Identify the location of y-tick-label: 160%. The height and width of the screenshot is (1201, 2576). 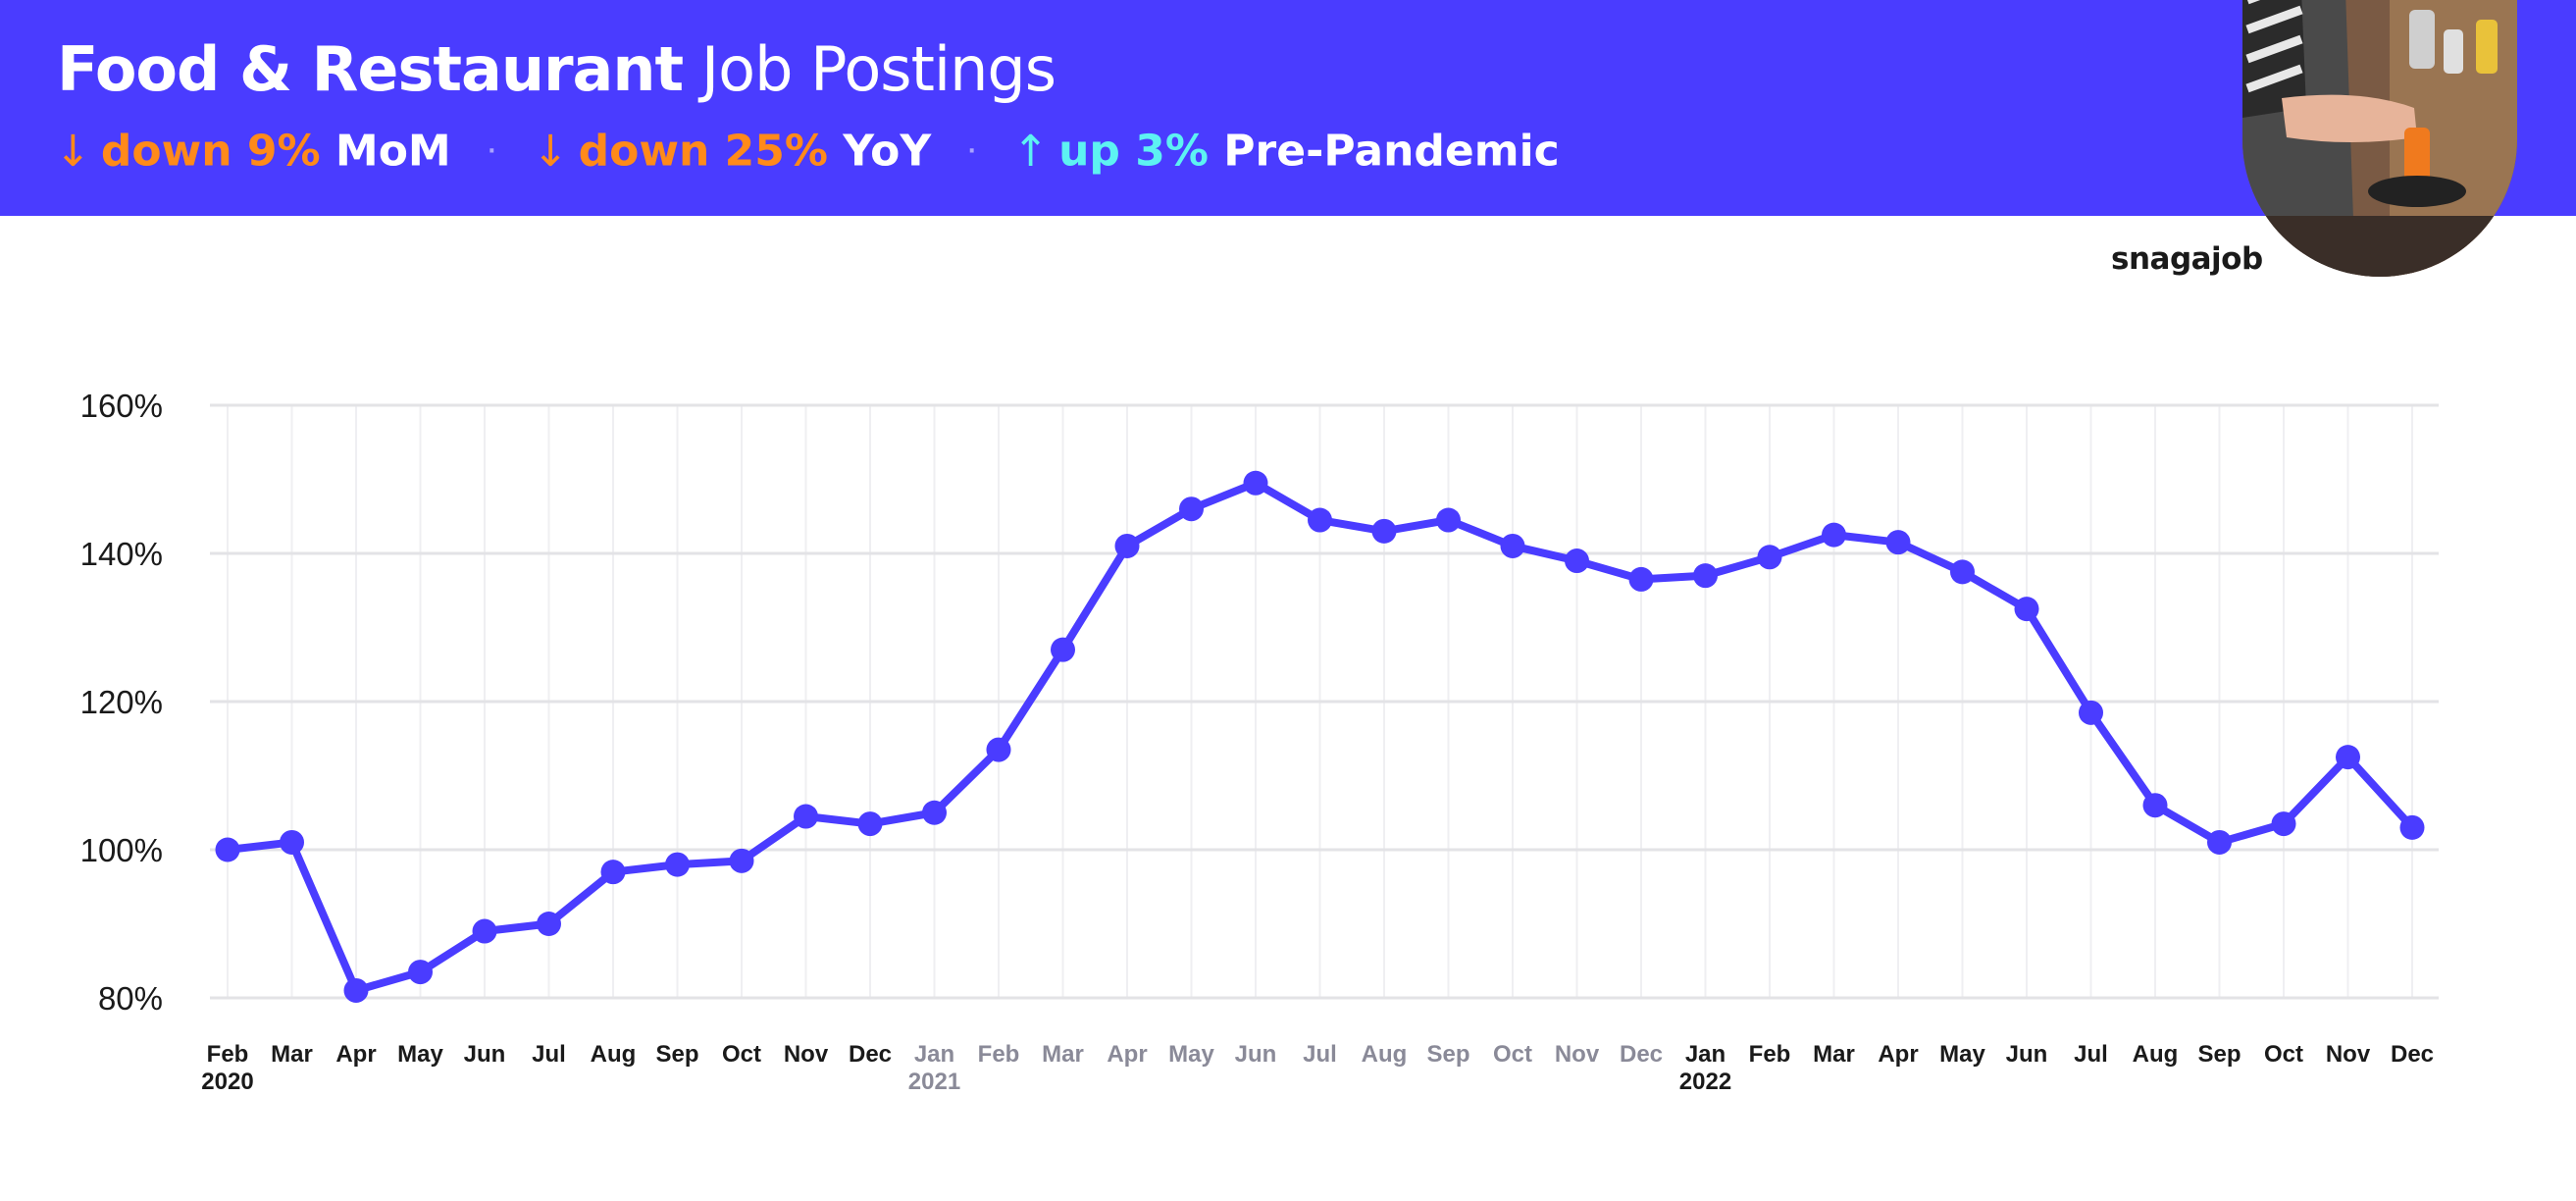
(121, 406).